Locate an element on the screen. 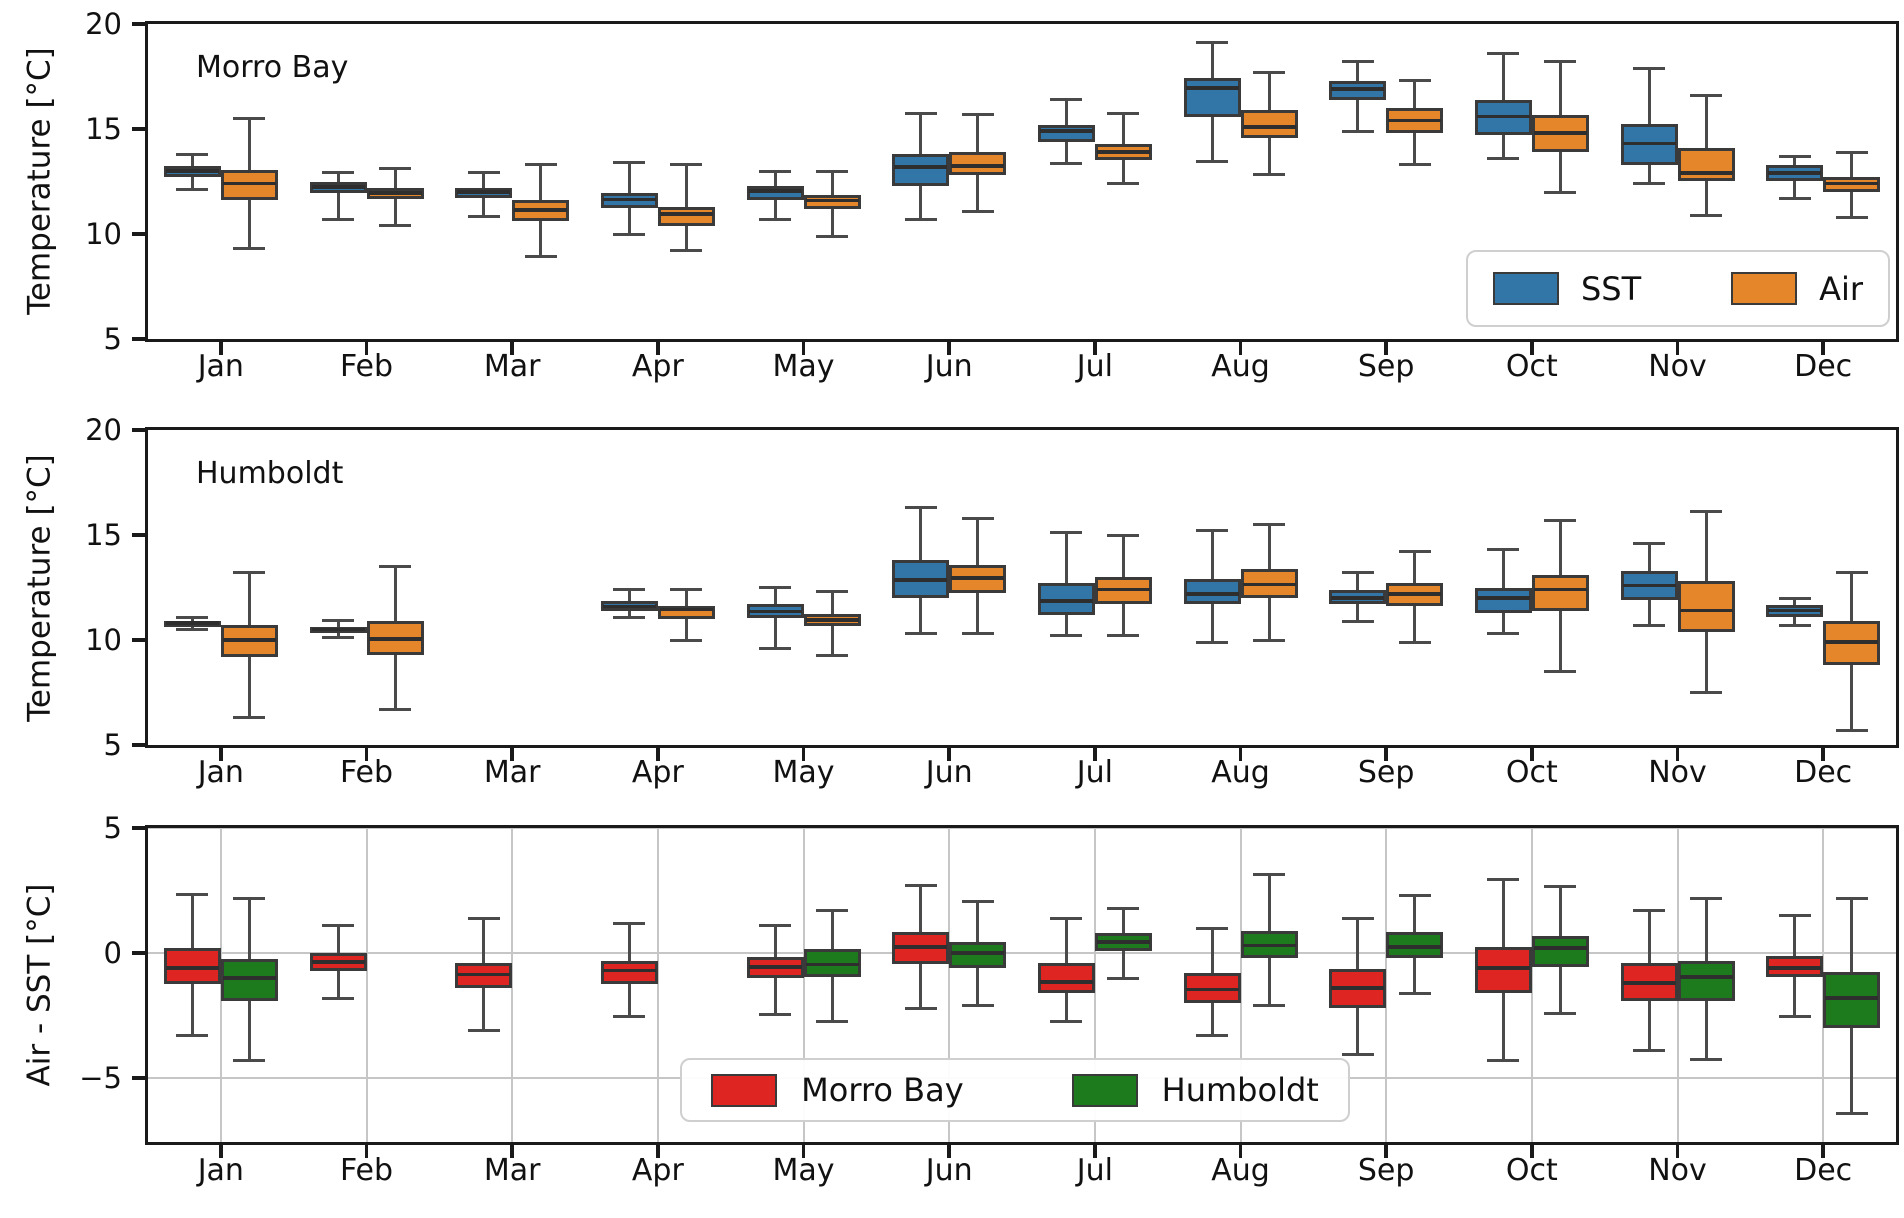 The width and height of the screenshot is (1904, 1218). median-sst-may is located at coordinates (775, 191).